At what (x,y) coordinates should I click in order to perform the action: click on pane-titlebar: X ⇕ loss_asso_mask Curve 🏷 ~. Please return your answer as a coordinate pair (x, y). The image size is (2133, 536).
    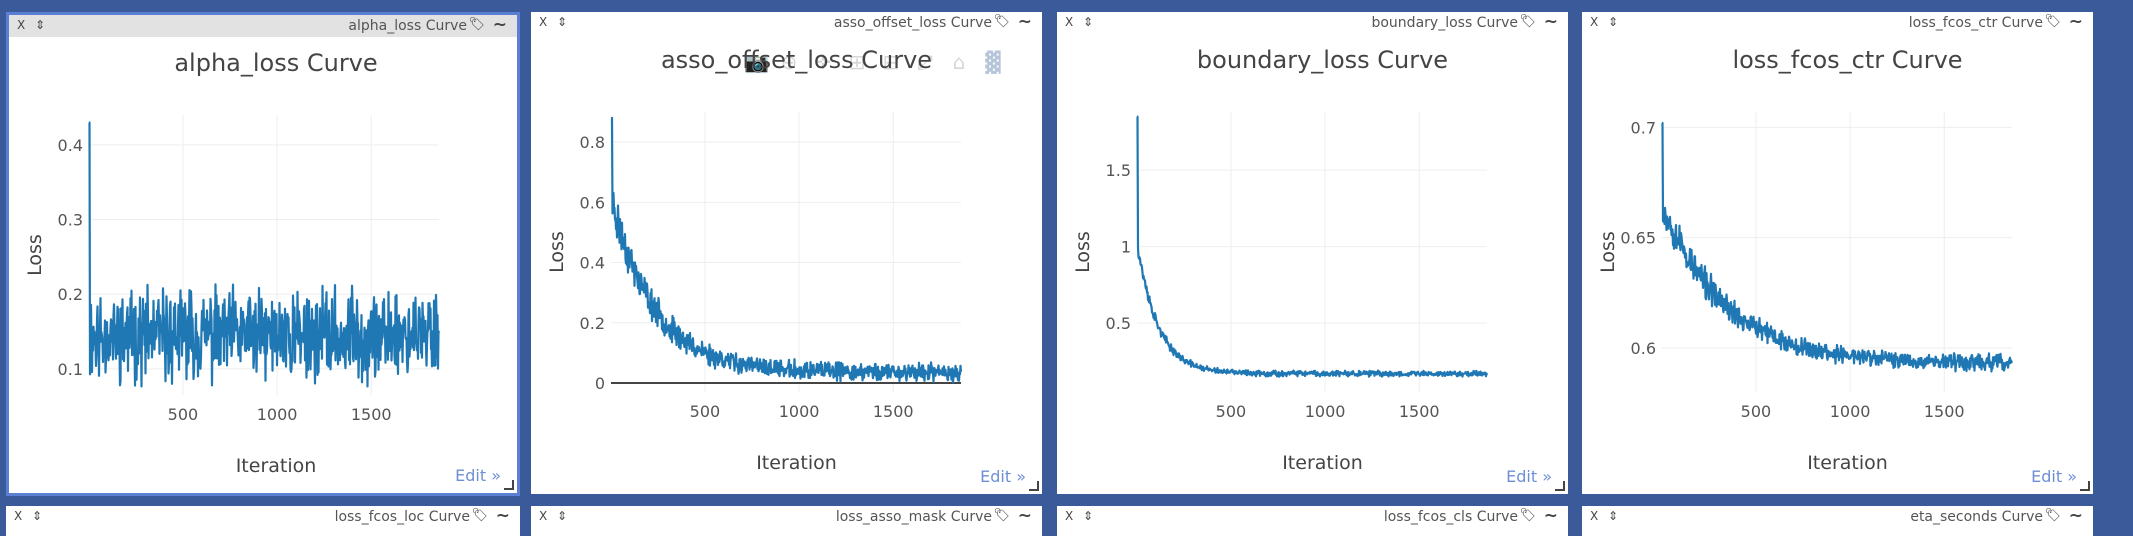
    Looking at the image, I should click on (786, 517).